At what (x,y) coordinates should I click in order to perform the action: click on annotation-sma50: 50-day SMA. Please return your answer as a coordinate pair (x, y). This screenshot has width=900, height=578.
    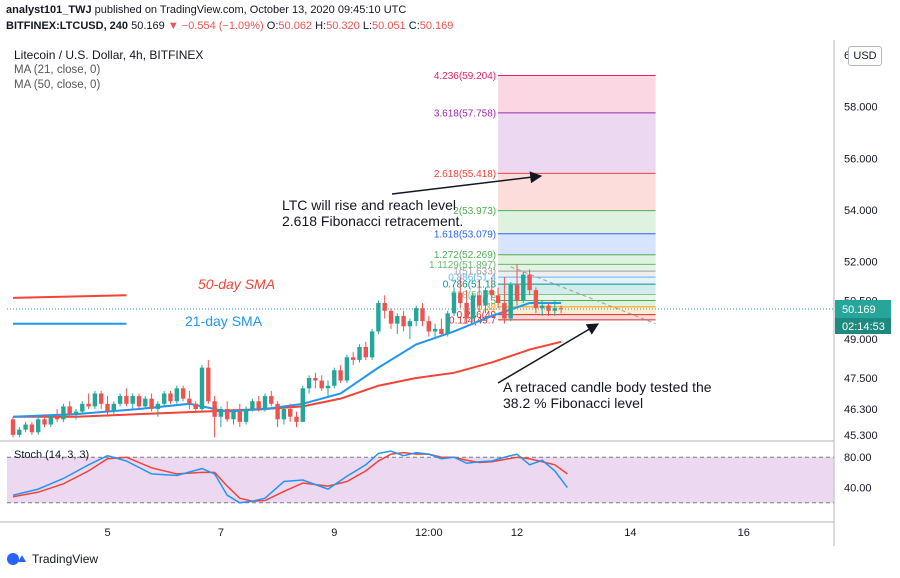
    Looking at the image, I should click on (237, 284).